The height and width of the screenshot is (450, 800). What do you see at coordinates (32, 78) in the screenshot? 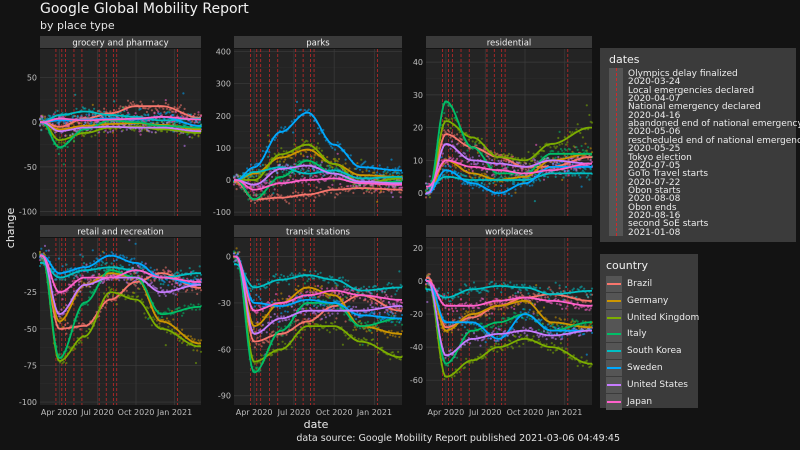
I see `y-tick-label: 50` at bounding box center [32, 78].